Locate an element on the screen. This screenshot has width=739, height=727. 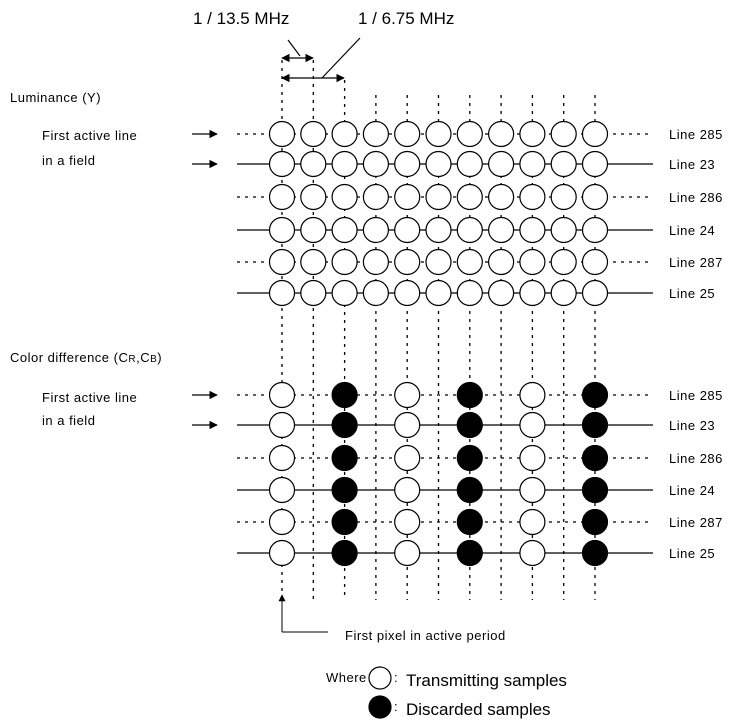
color-line-label: Line 25 is located at coordinates (692, 553).